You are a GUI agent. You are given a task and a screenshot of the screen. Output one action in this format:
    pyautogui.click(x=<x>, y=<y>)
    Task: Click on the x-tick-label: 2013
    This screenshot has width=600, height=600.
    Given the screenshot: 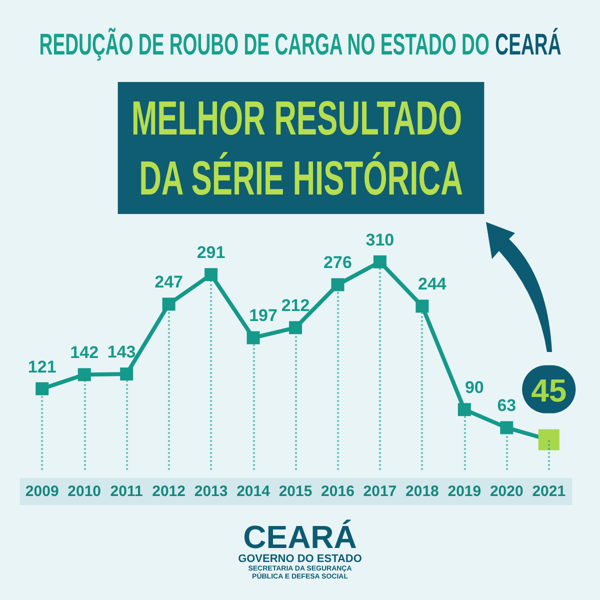 What is the action you would take?
    pyautogui.click(x=211, y=491)
    